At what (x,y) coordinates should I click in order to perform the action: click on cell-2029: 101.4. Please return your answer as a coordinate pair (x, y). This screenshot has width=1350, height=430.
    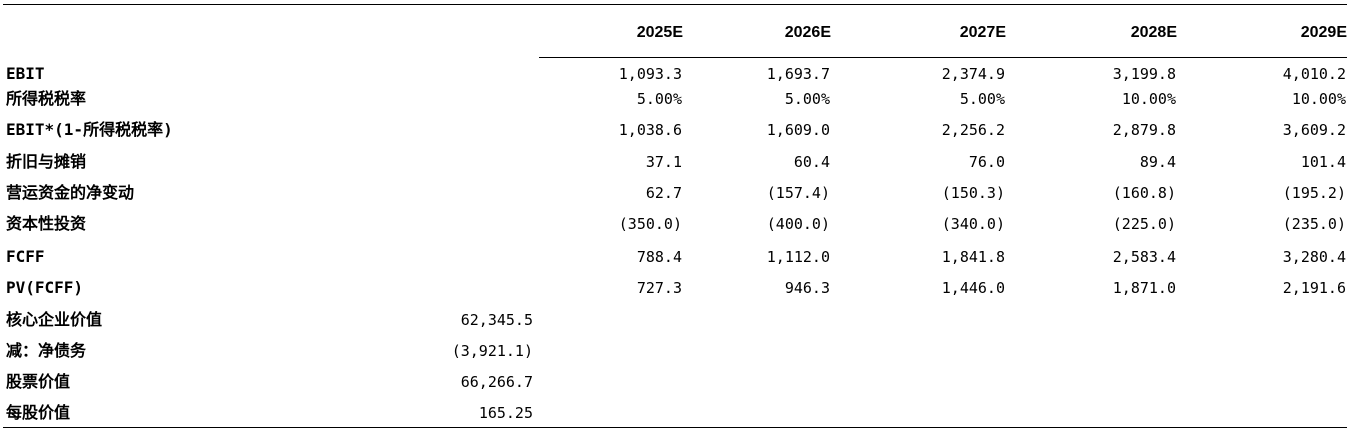
    Looking at the image, I should click on (1323, 162).